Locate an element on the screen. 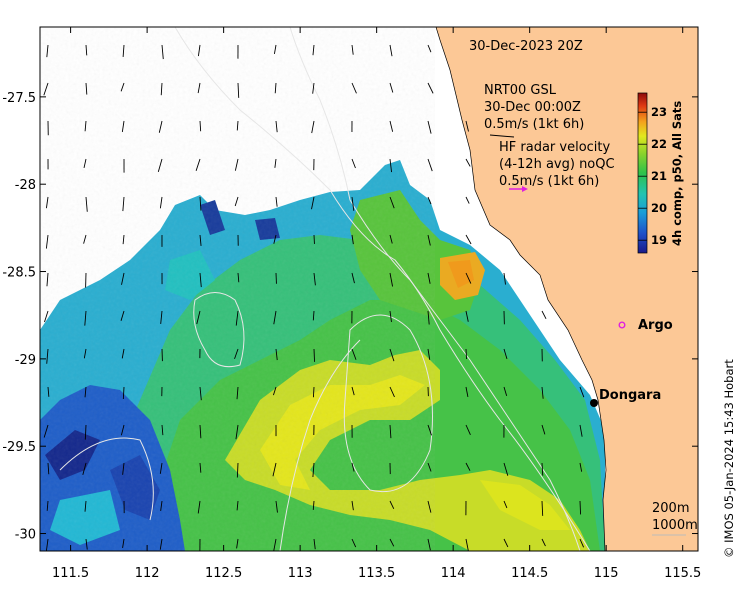 This screenshot has height=592, width=740. model-scale-arrow is located at coordinates (502, 136).